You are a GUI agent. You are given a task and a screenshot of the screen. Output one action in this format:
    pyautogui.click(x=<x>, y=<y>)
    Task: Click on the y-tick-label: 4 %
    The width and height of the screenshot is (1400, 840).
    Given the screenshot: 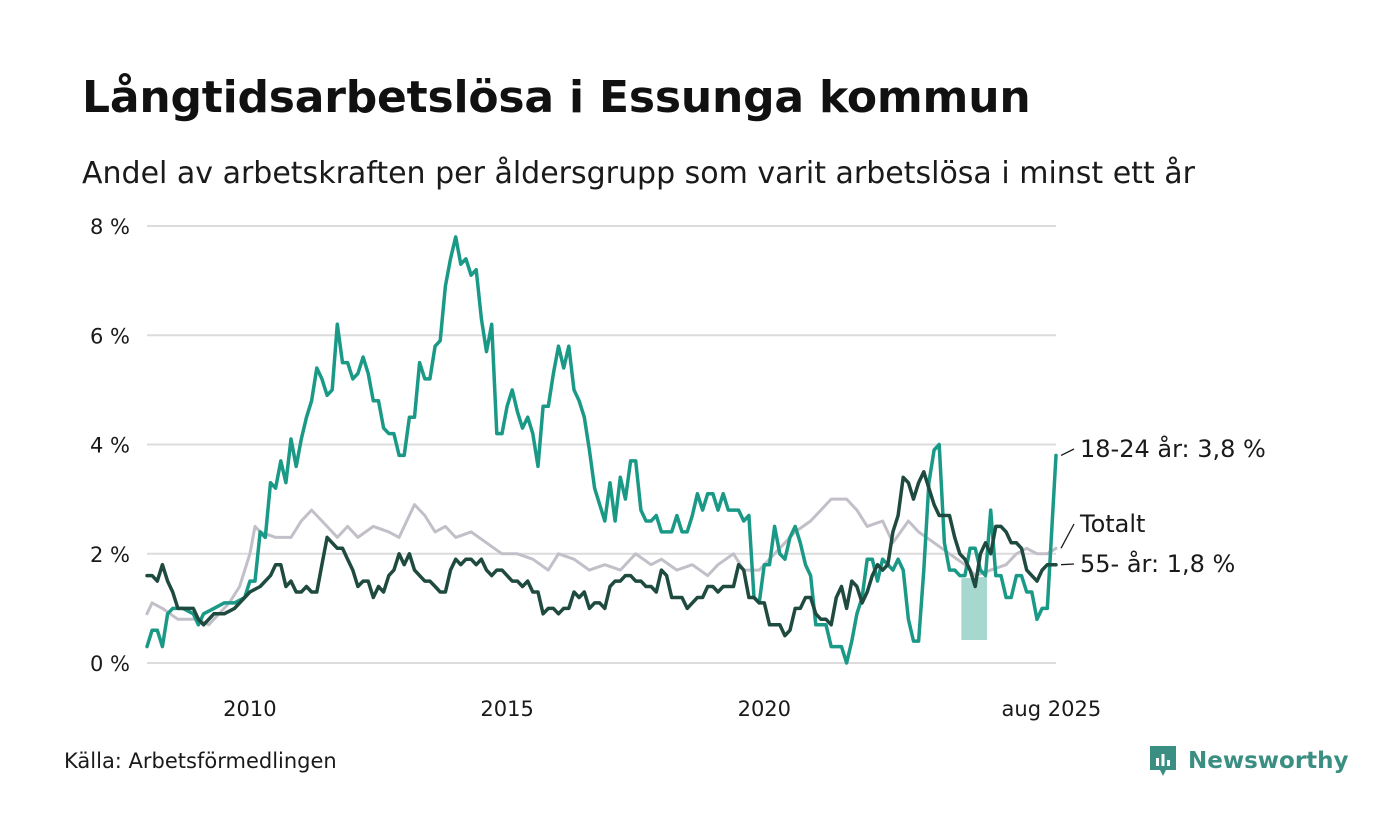 What is the action you would take?
    pyautogui.click(x=110, y=446)
    